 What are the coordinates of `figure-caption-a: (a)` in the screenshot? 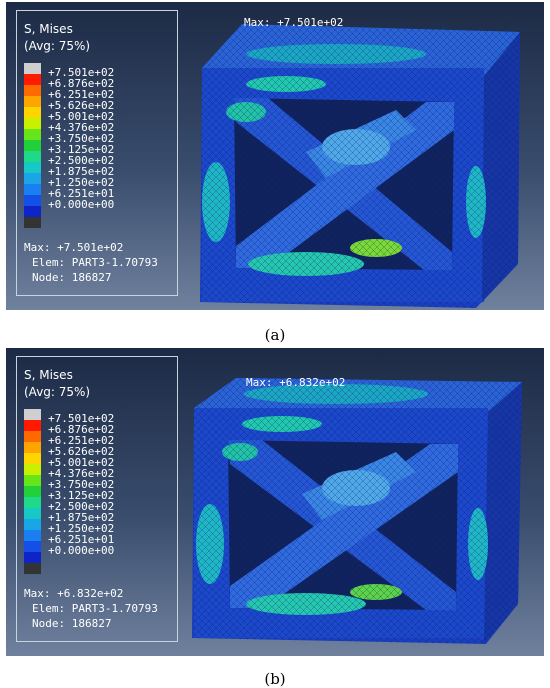 It's located at (275, 335).